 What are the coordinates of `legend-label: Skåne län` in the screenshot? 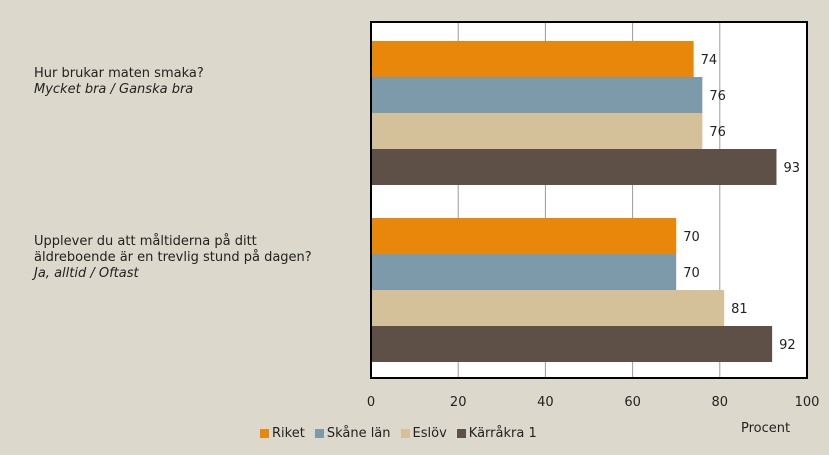 It's located at (358, 433).